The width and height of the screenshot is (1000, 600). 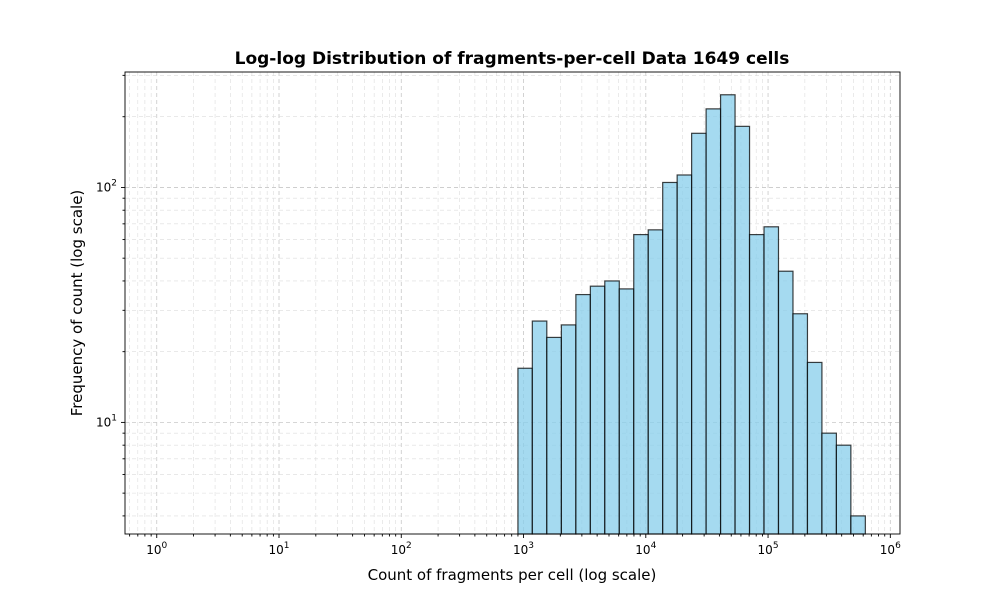 I want to click on x-tick-label: 10⁶, so click(x=890, y=549).